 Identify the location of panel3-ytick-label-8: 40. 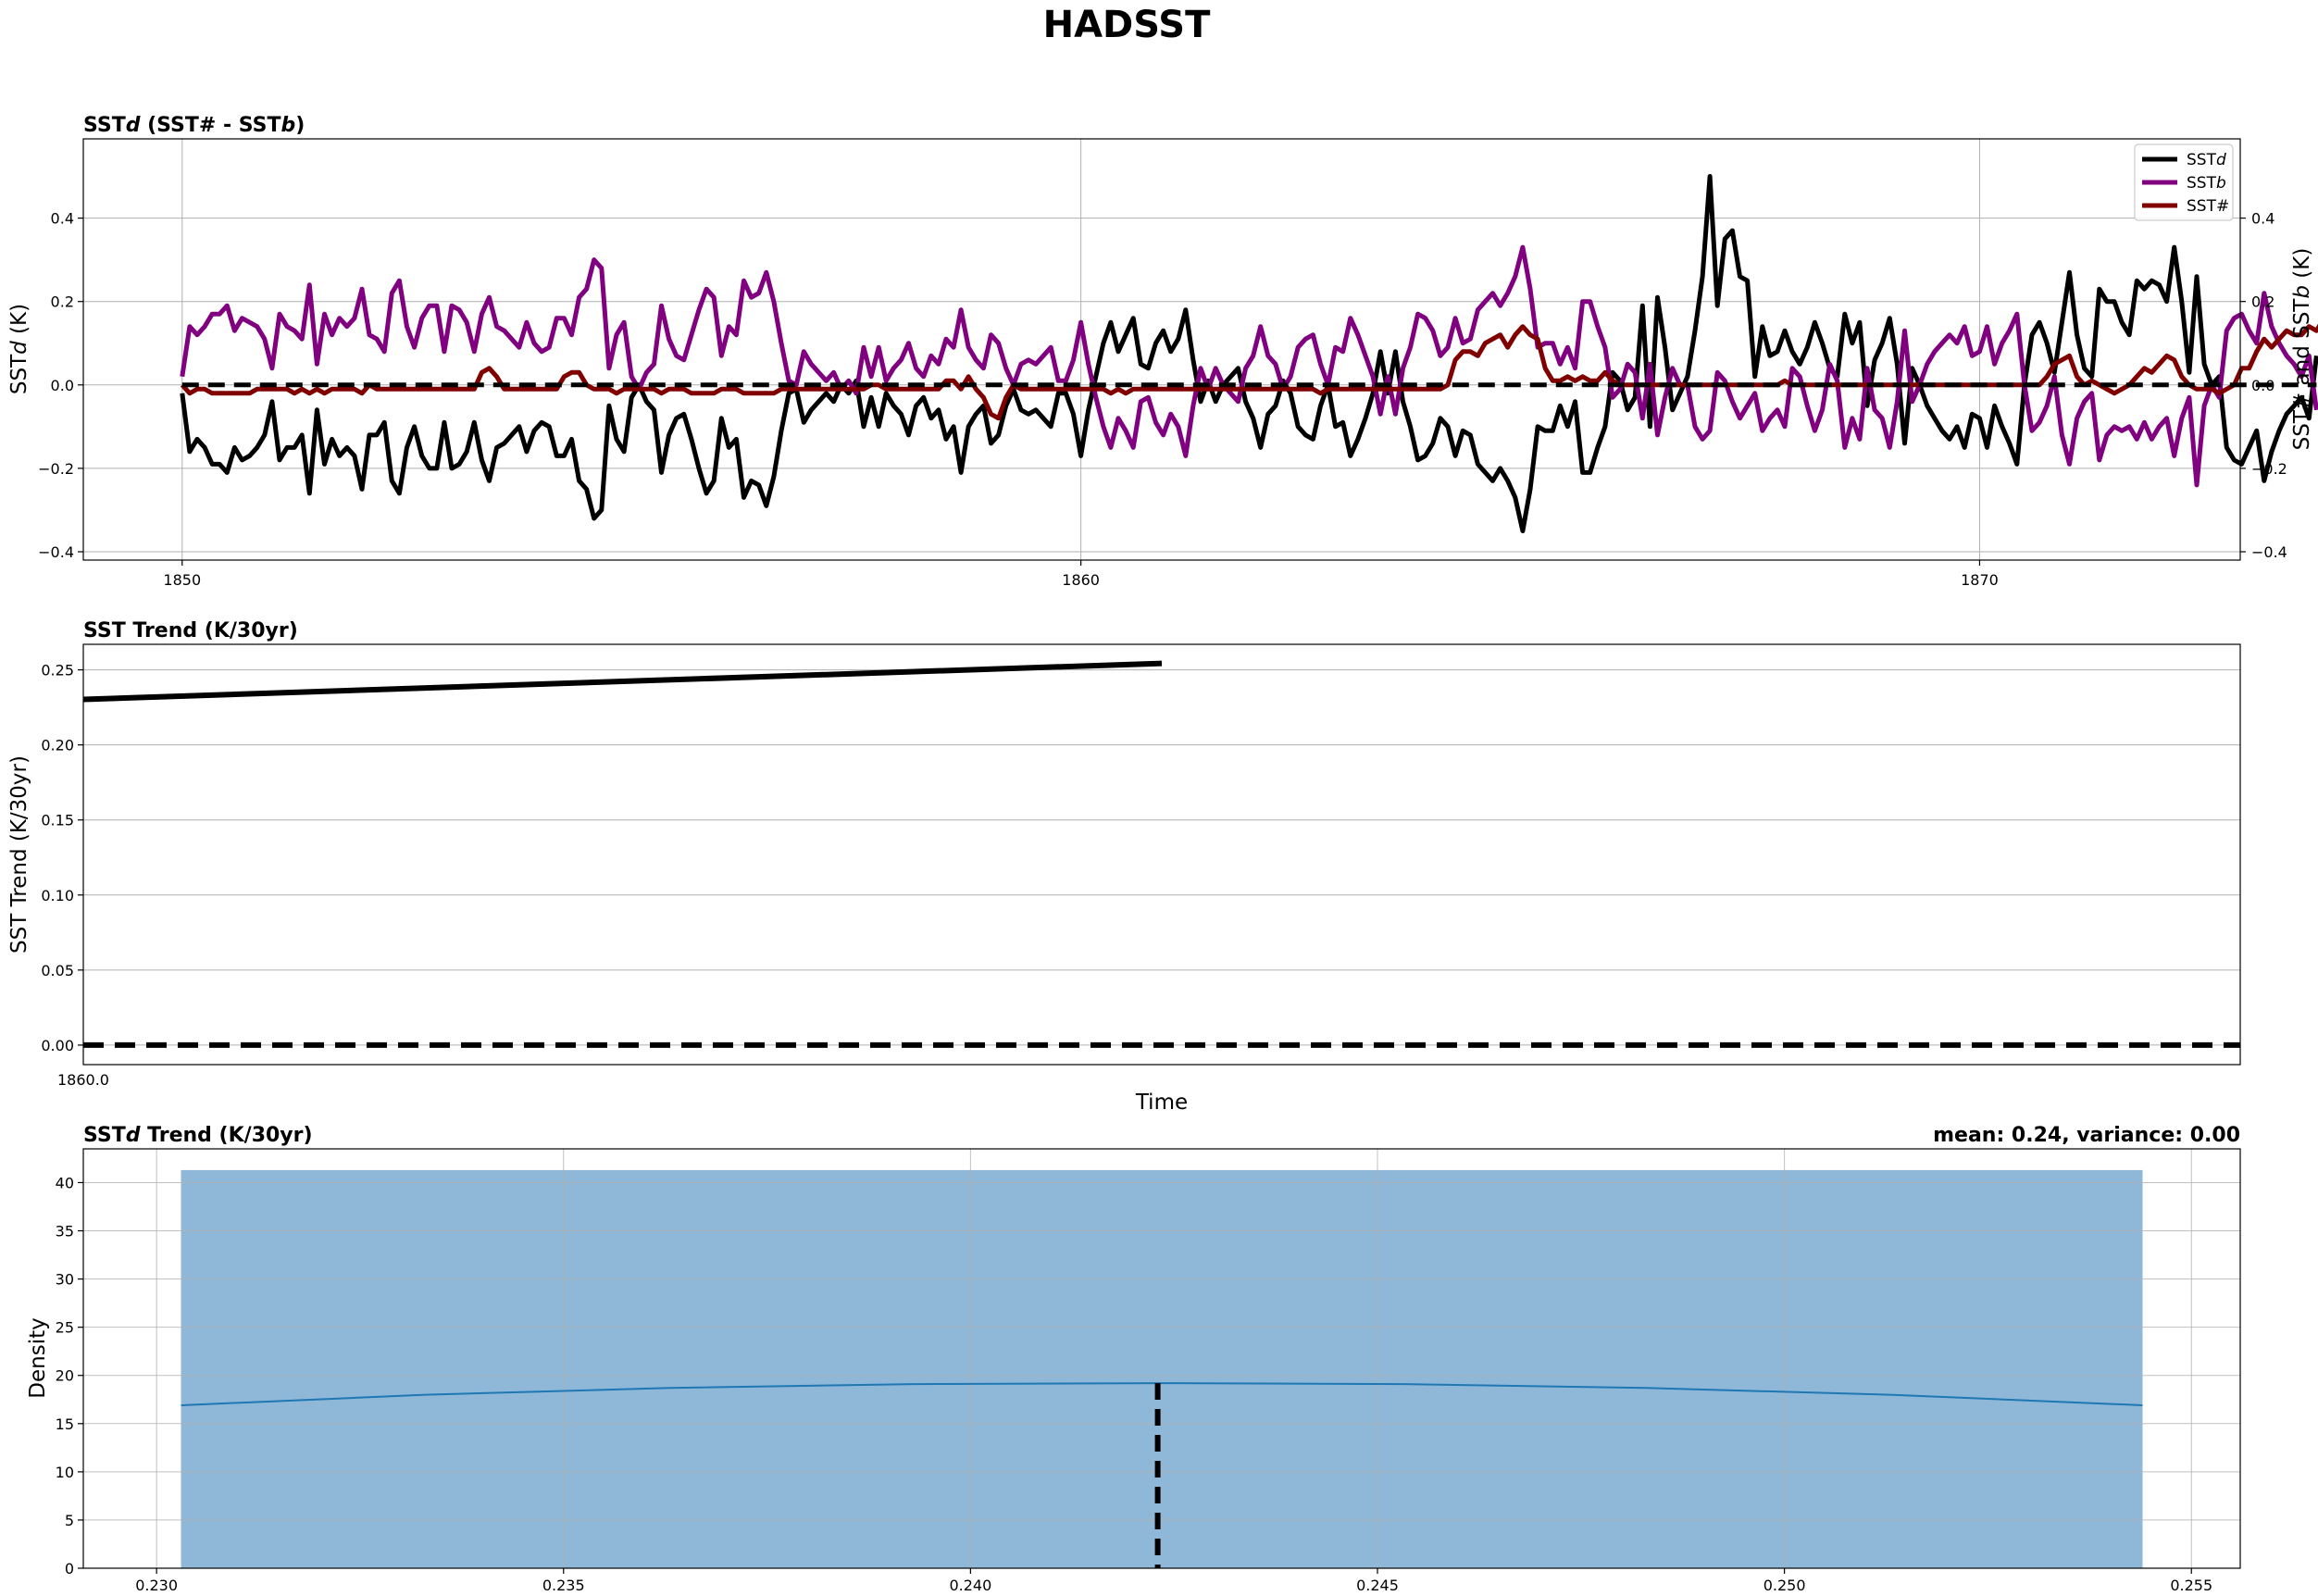
(65, 1182).